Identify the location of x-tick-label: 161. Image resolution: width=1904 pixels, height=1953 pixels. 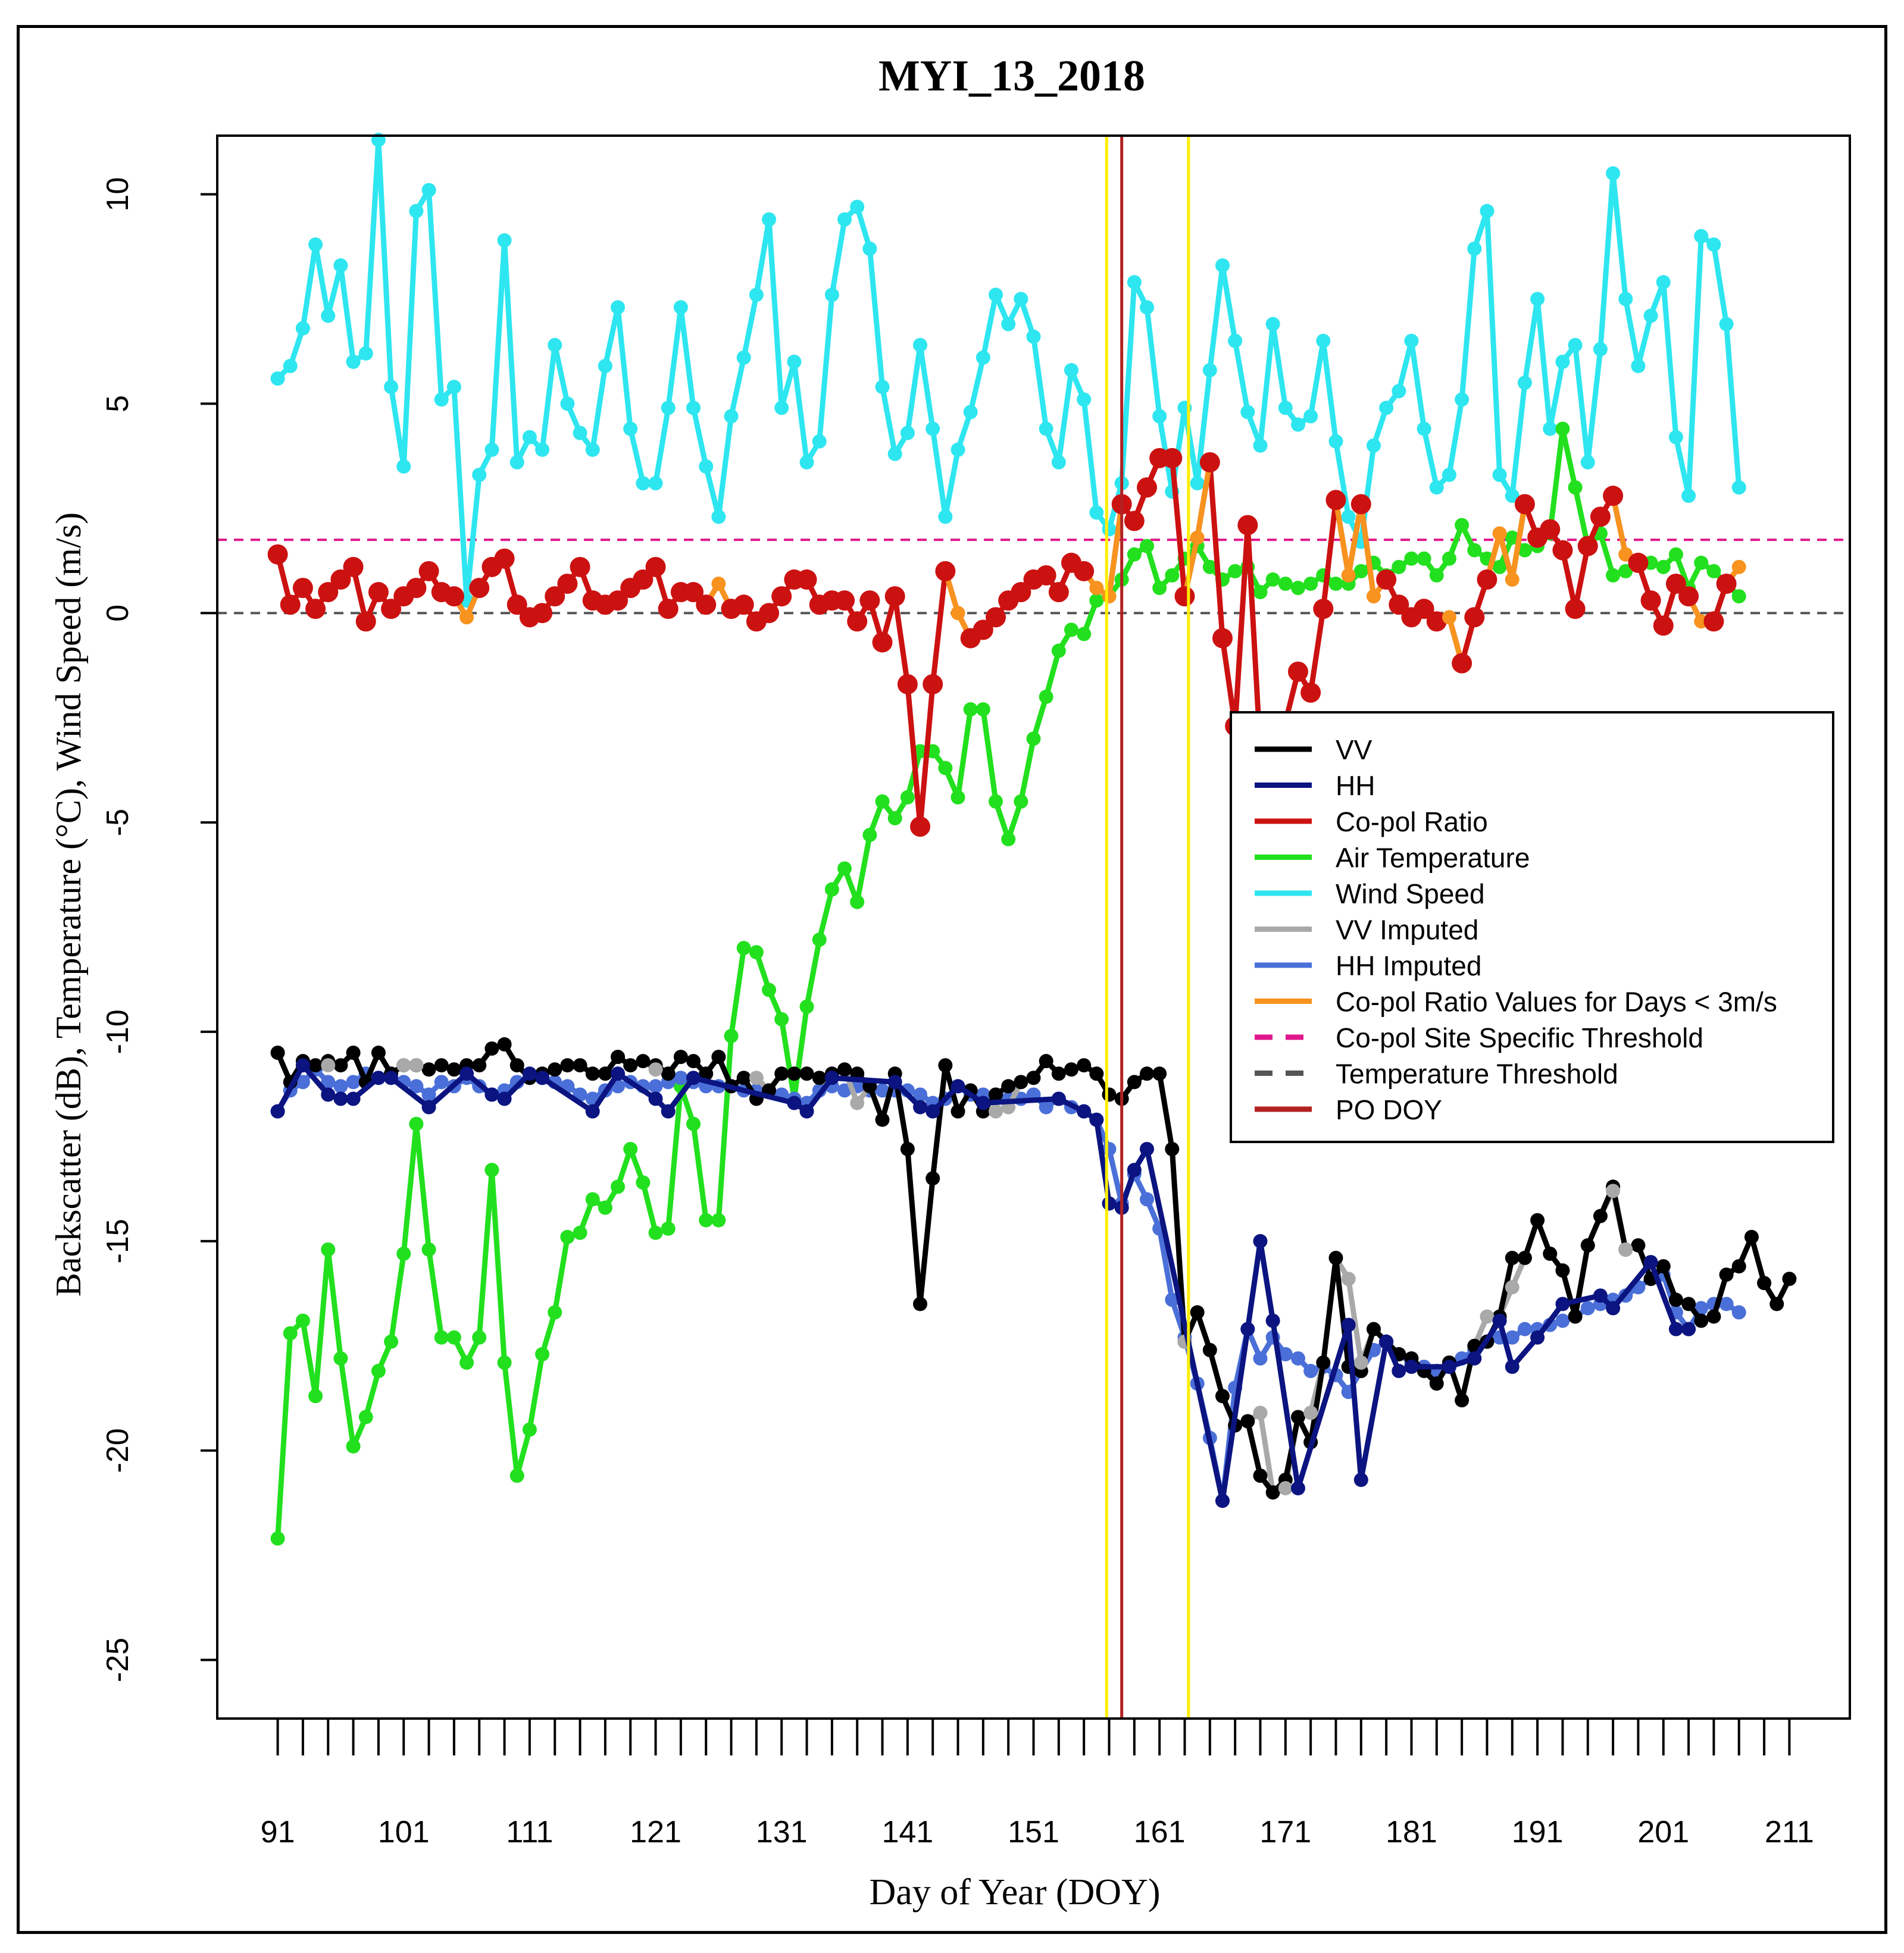
(1160, 1832).